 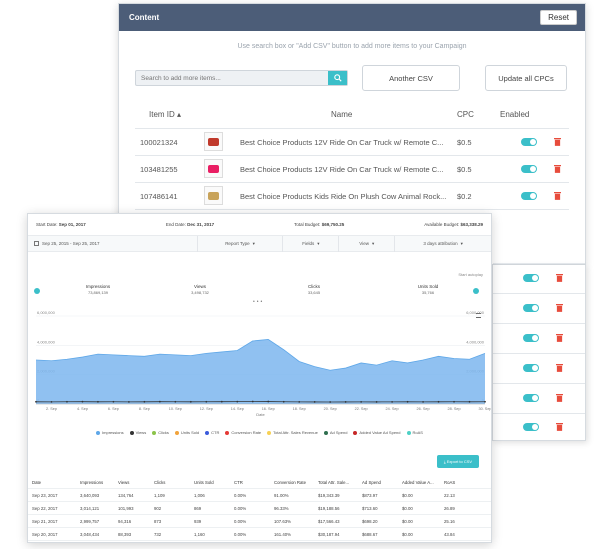 I want to click on available-budget-label: Available Budget:, so click(x=442, y=224).